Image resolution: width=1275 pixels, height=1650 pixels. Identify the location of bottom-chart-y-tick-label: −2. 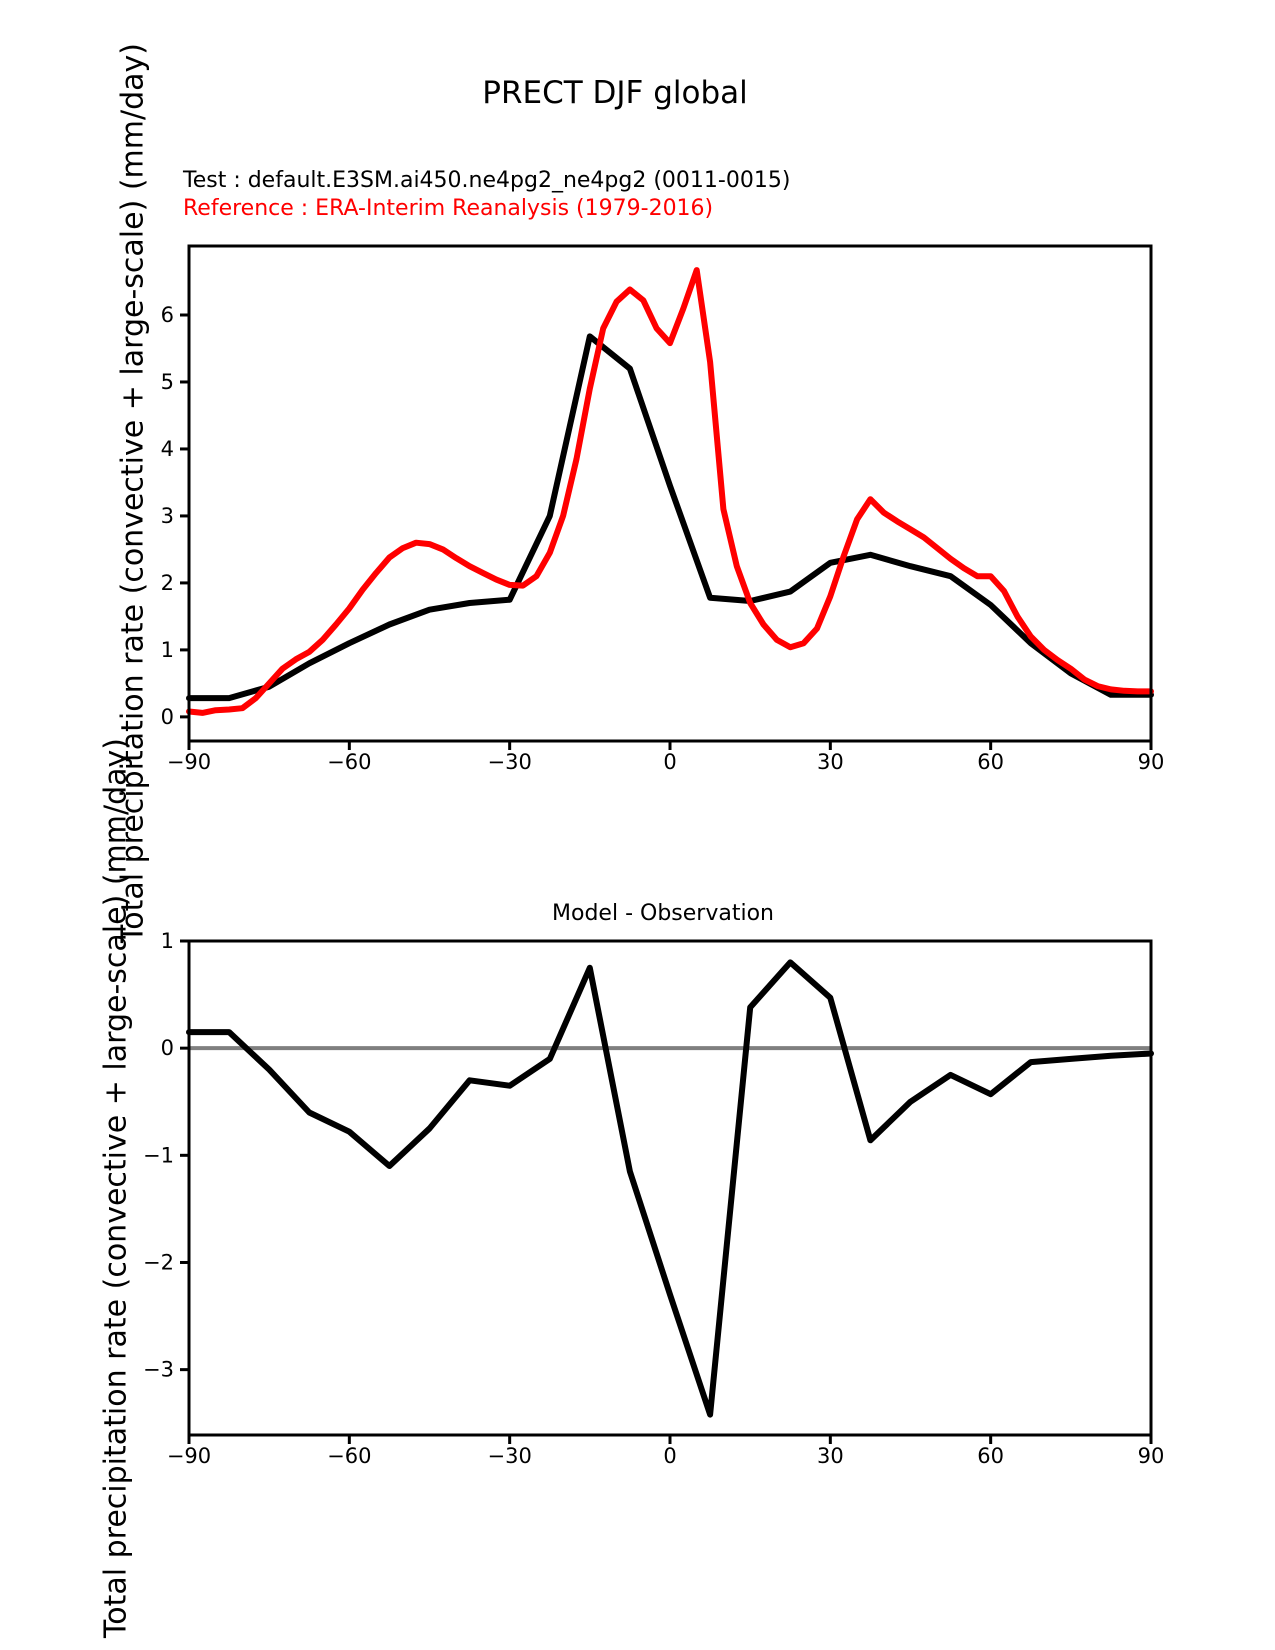
(158, 1262).